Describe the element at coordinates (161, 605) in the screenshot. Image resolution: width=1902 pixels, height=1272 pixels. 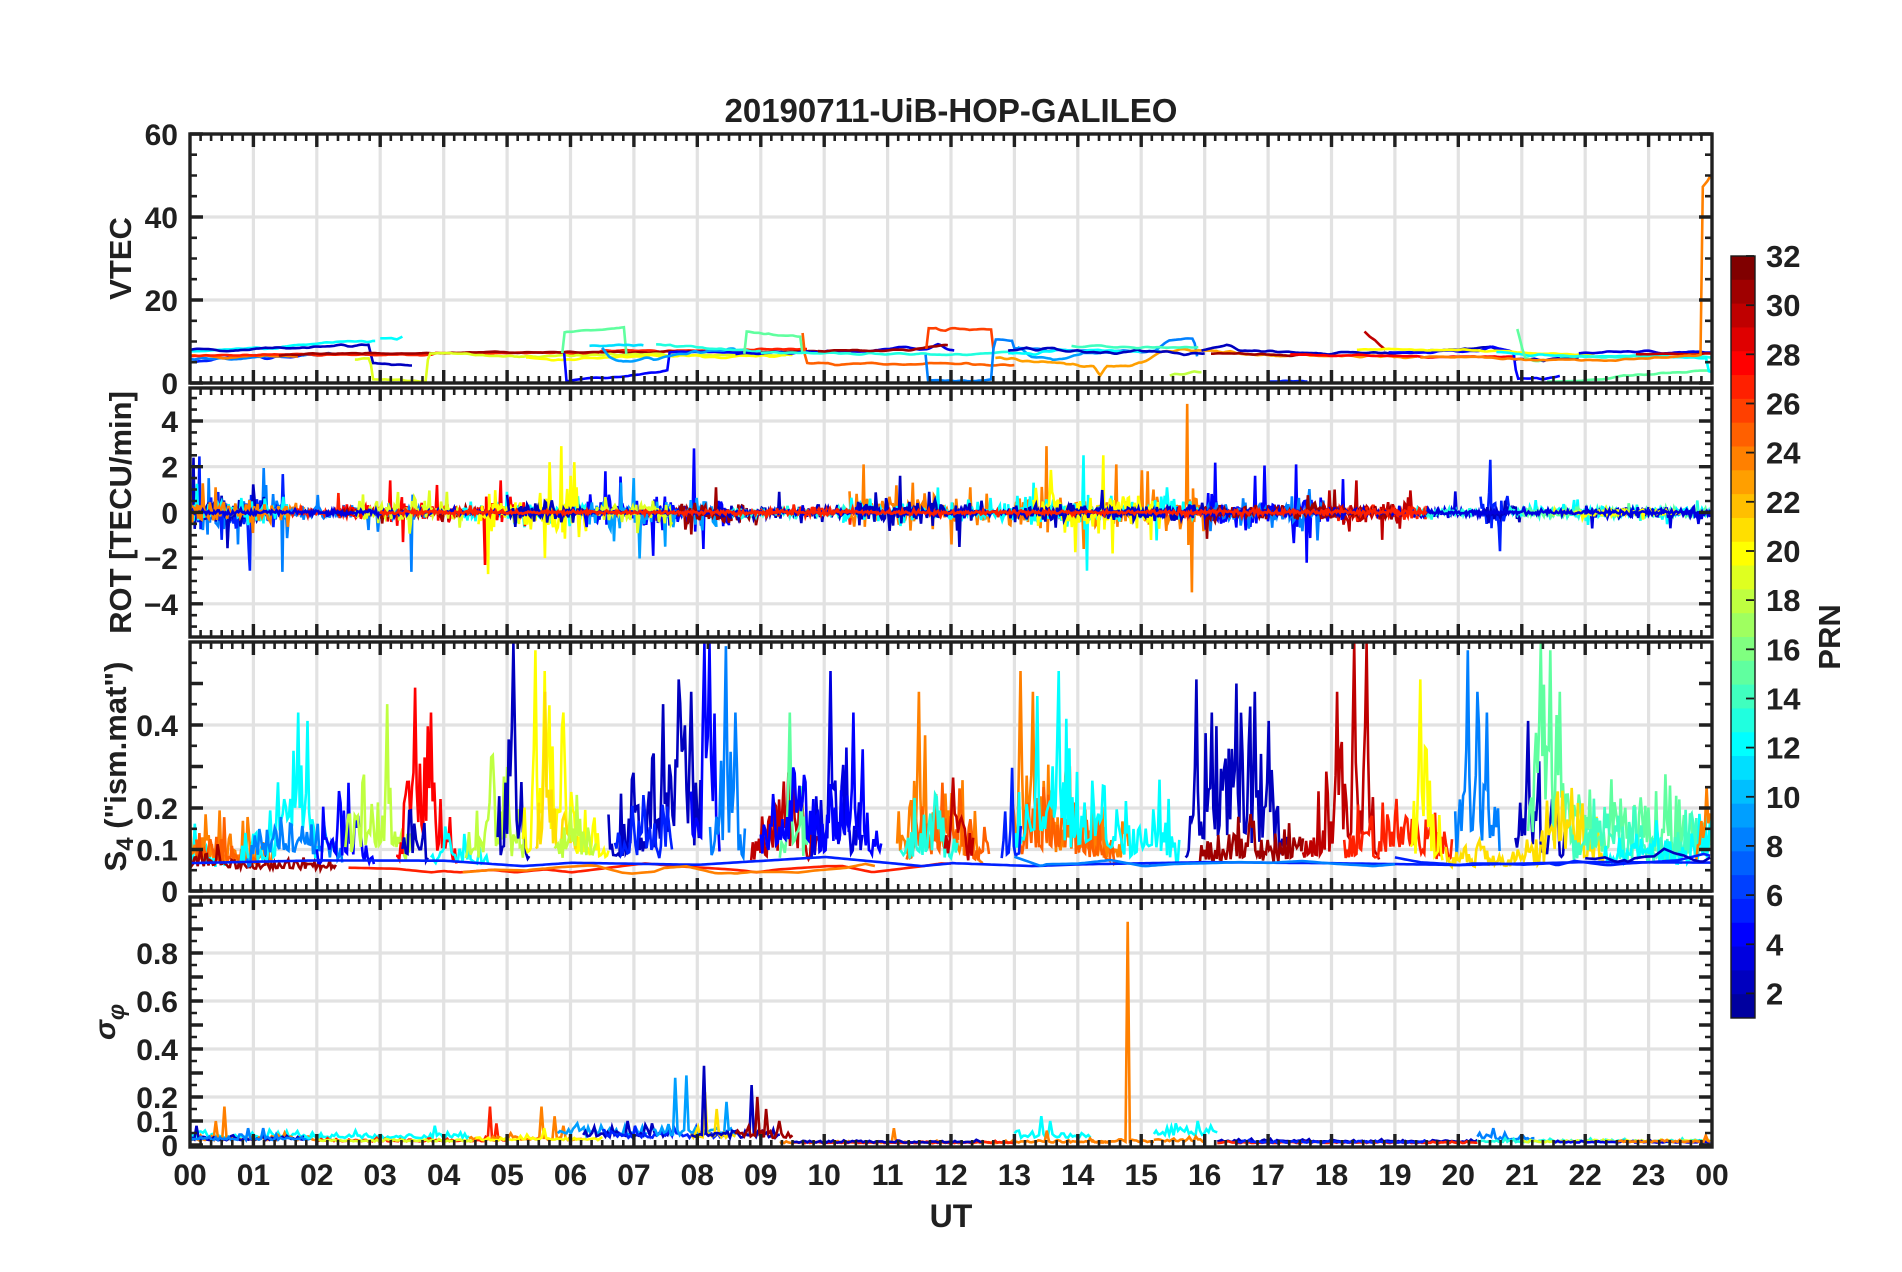
I see `svg-text: −4` at that location.